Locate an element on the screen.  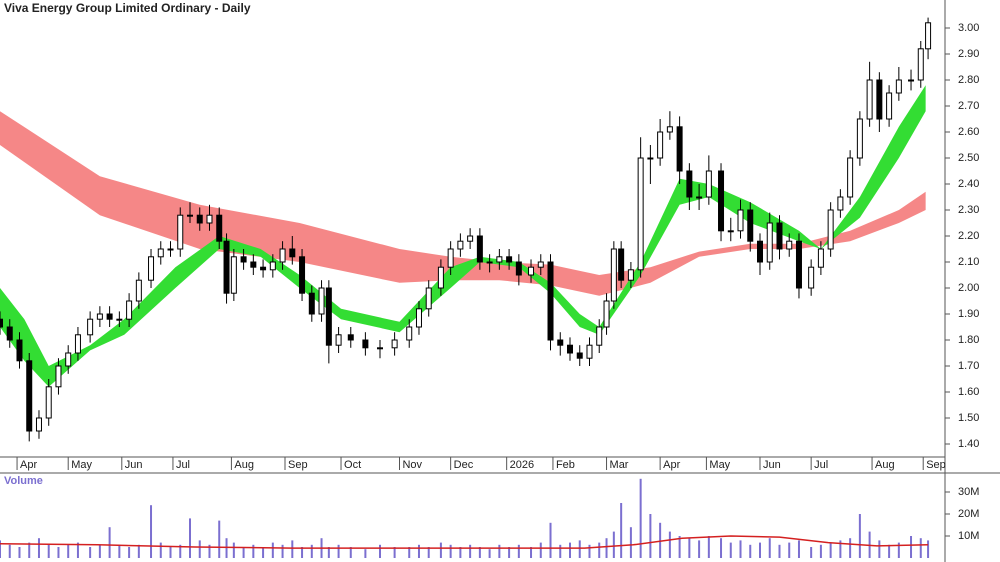
y-tick-label: 20M is located at coordinates (968, 514).